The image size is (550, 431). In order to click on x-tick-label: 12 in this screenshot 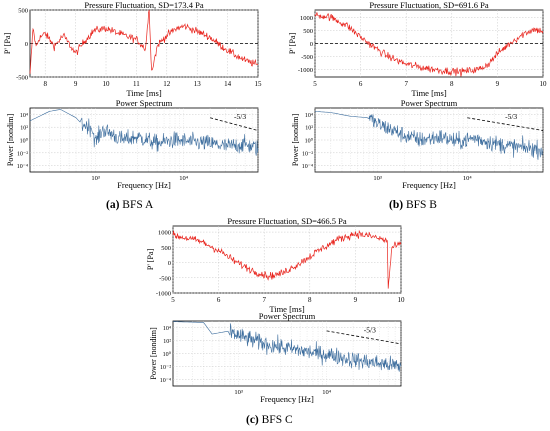, I will do `click(167, 84)`.